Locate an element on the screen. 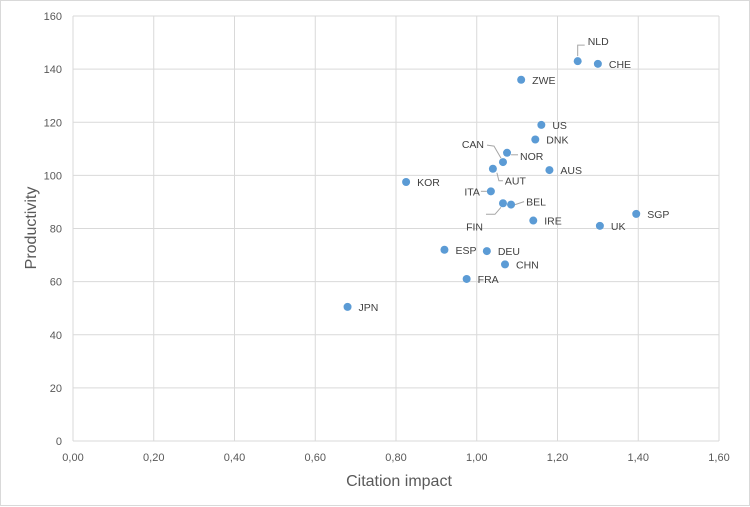 The image size is (750, 507). y-tick-label: 120 is located at coordinates (53, 123).